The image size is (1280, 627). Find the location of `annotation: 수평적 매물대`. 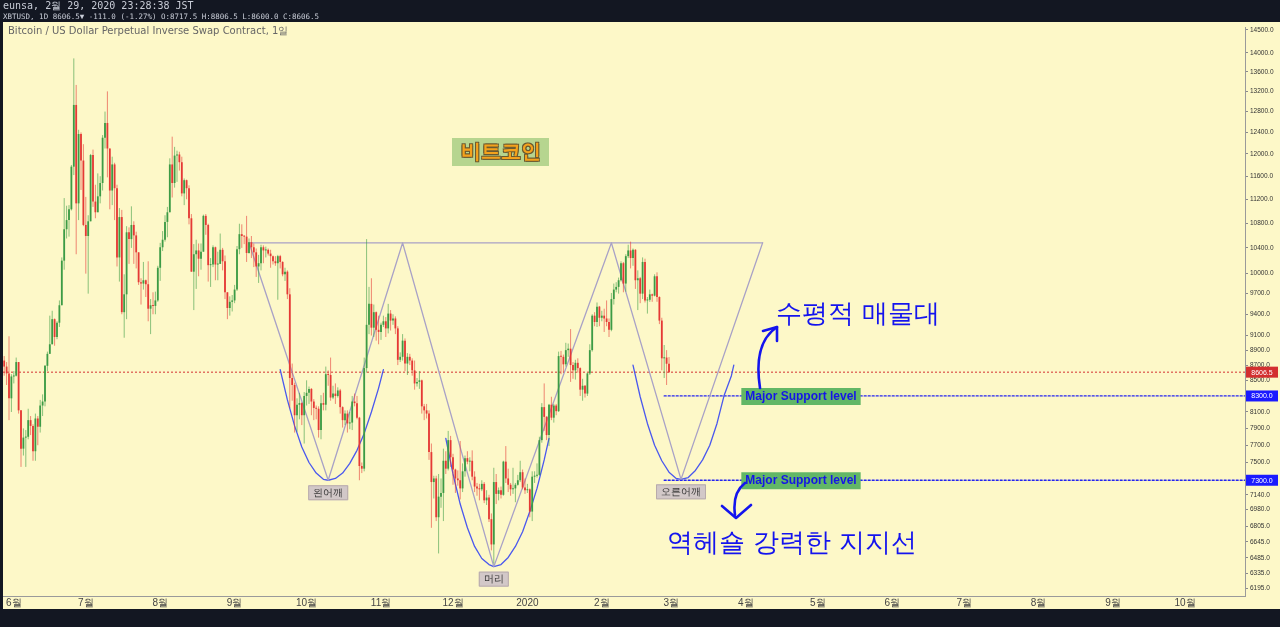

annotation: 수평적 매물대 is located at coordinates (858, 313).